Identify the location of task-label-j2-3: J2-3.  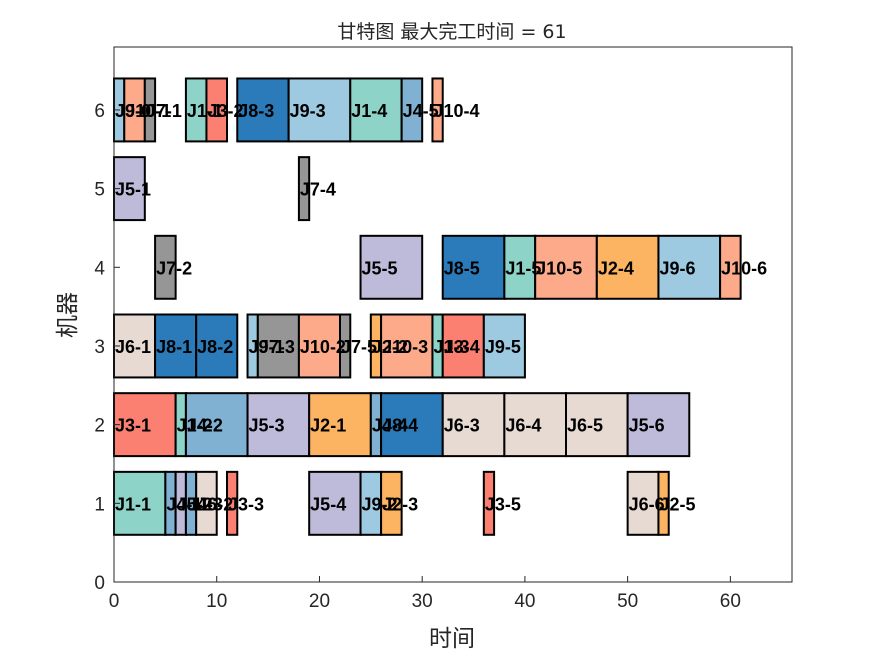
(400, 504).